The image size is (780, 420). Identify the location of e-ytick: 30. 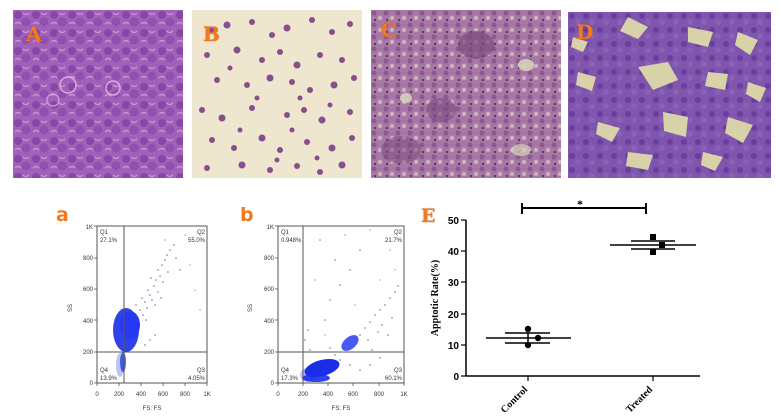
(454, 283).